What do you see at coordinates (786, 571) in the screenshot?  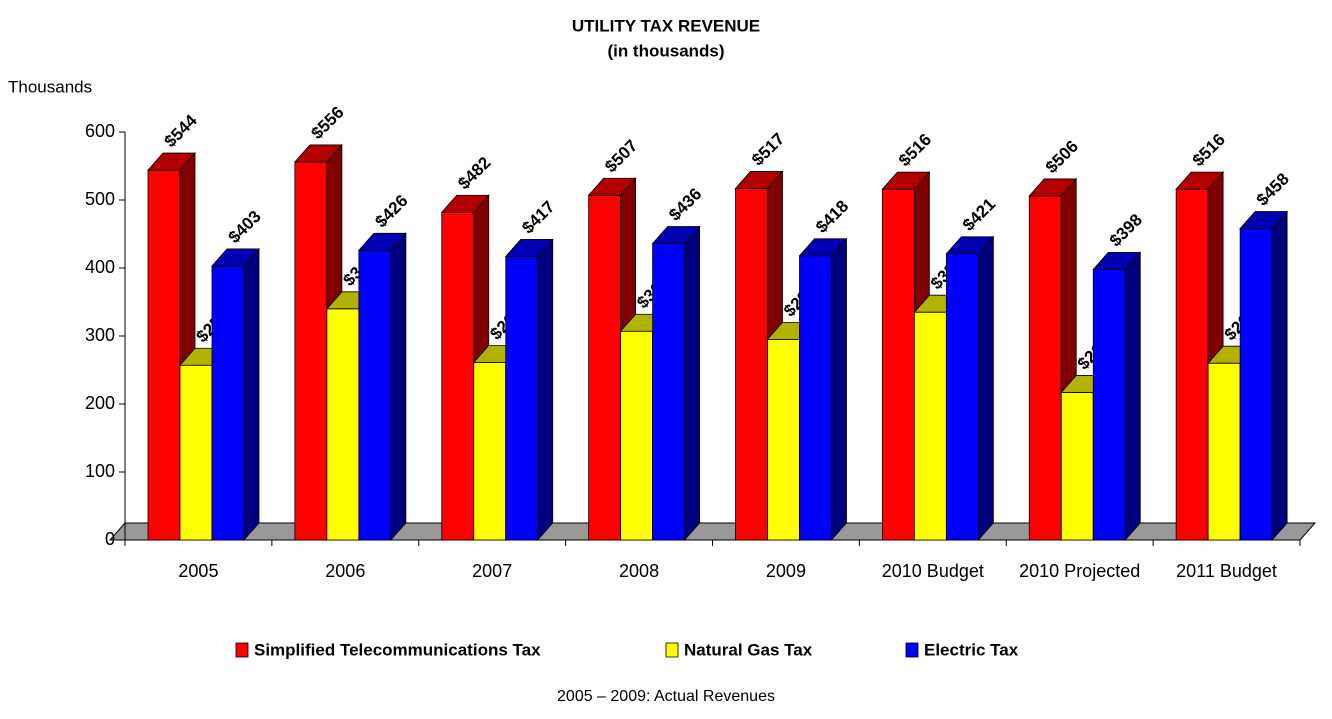 I see `x-tick-label: 2009` at bounding box center [786, 571].